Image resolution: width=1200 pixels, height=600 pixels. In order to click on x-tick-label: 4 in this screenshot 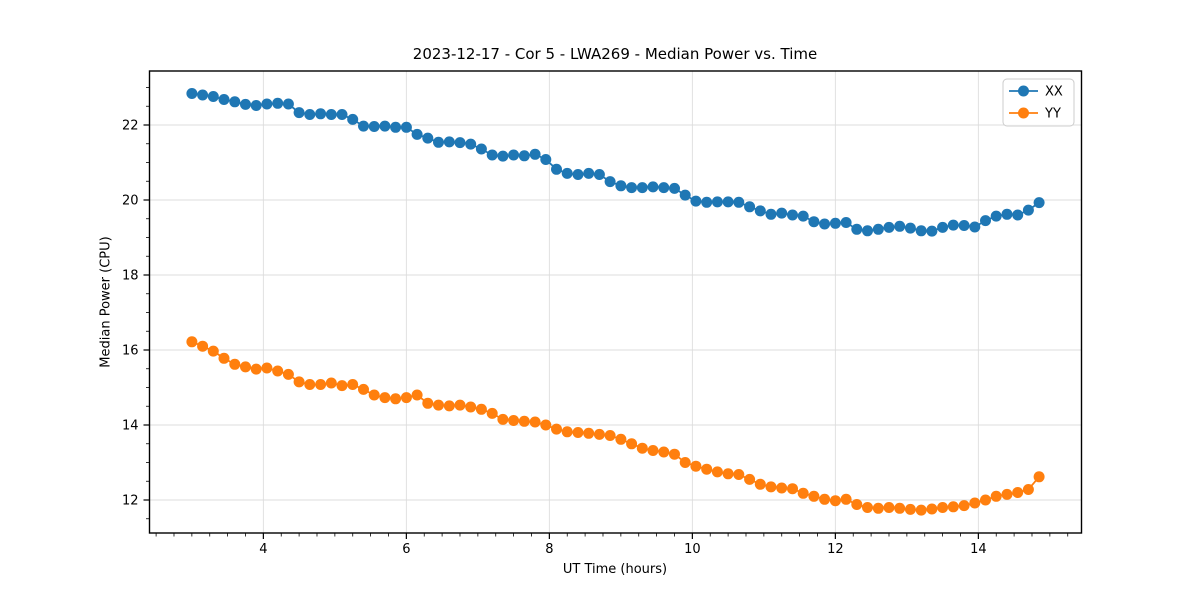, I will do `click(263, 549)`.